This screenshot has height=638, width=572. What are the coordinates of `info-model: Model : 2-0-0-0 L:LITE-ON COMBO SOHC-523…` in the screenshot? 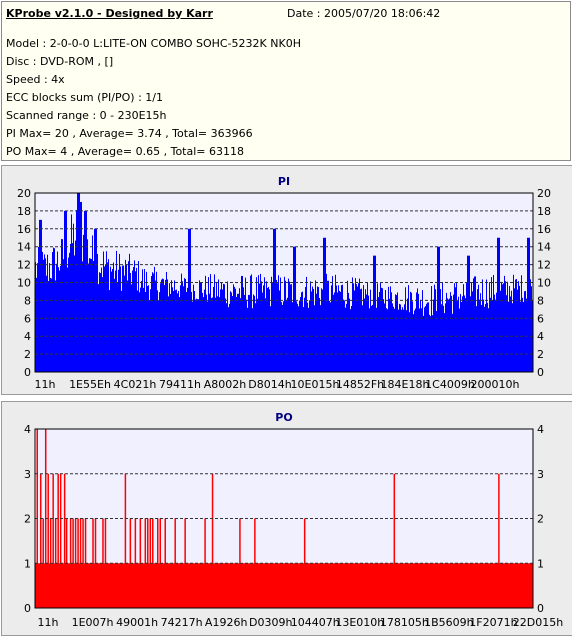 It's located at (153, 43).